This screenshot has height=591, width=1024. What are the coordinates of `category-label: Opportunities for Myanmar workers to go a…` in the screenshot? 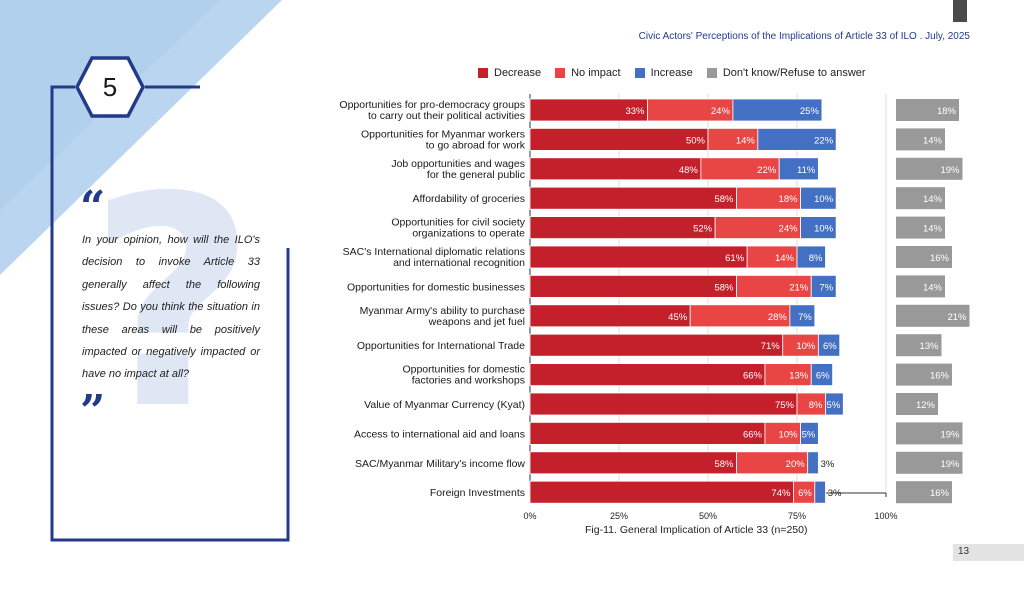 It's located at (443, 139).